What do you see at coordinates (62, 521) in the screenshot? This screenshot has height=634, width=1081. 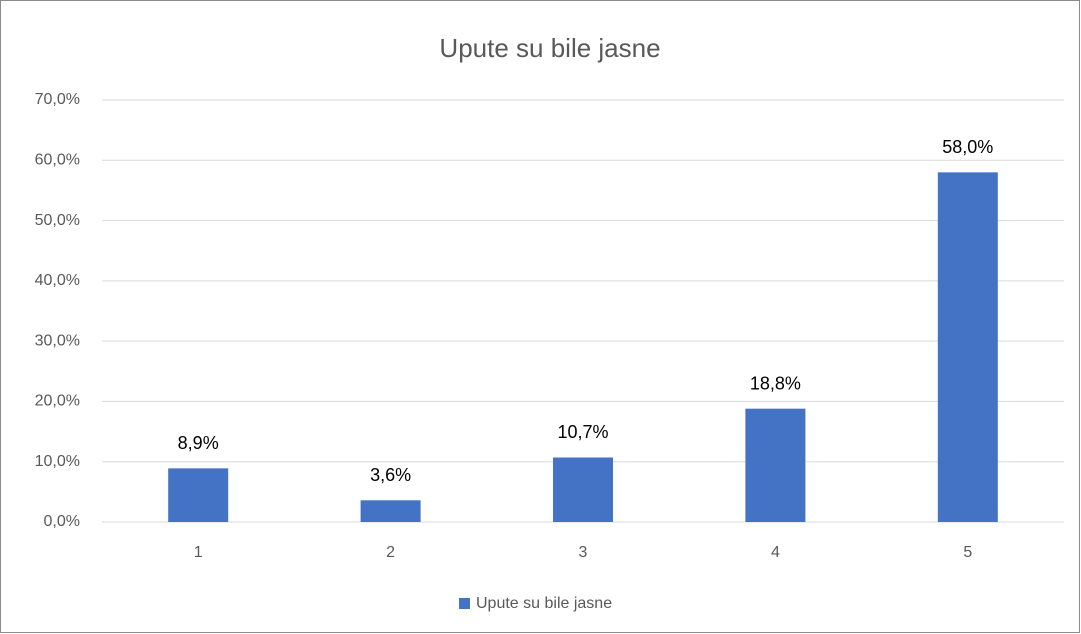 I see `y-tick-label: 0,0%` at bounding box center [62, 521].